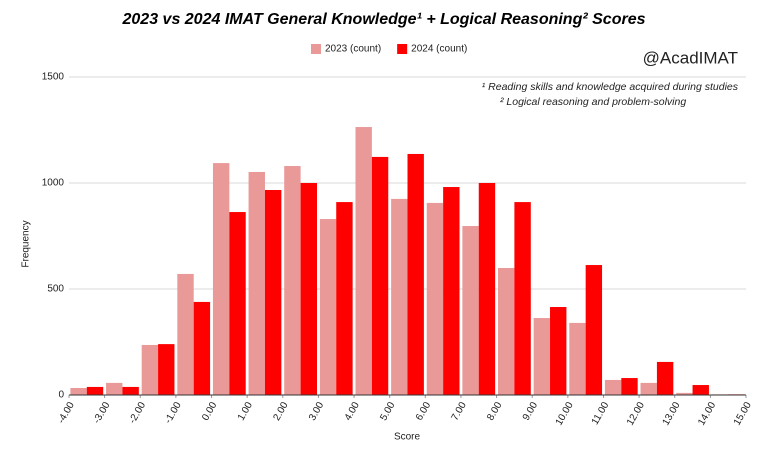  What do you see at coordinates (280, 411) in the screenshot?
I see `x-tick-label: 2.00` at bounding box center [280, 411].